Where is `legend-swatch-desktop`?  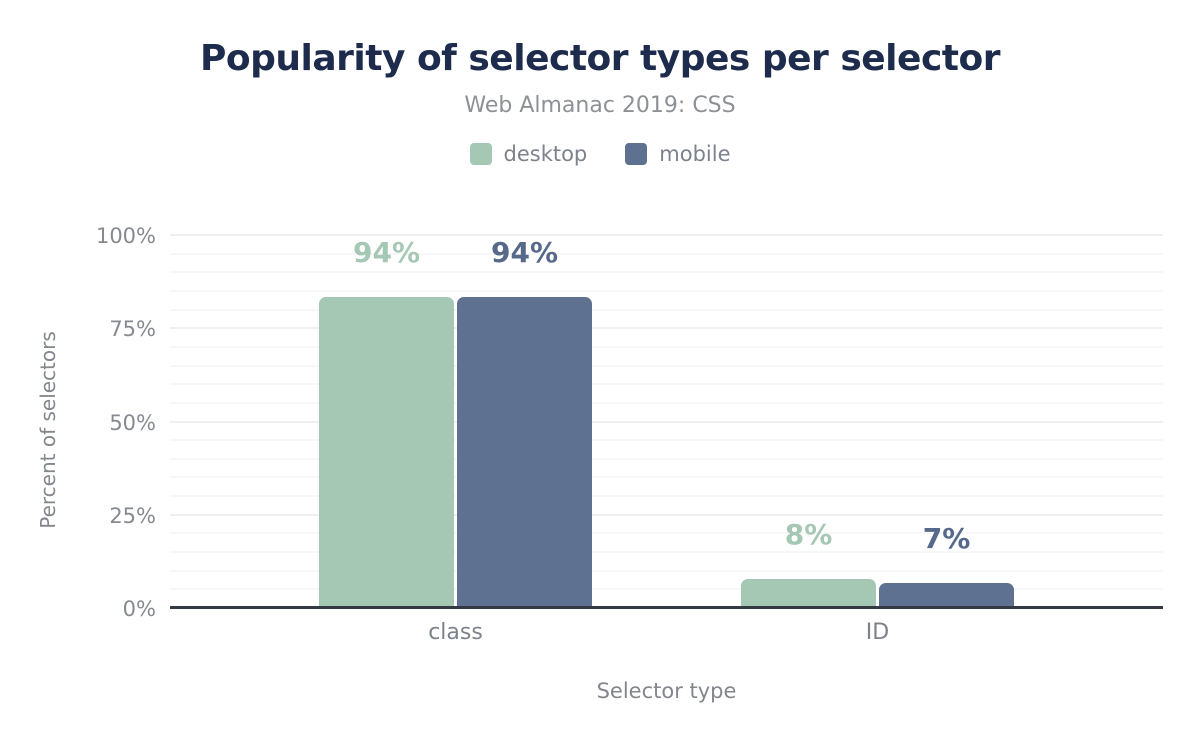 legend-swatch-desktop is located at coordinates (480, 154).